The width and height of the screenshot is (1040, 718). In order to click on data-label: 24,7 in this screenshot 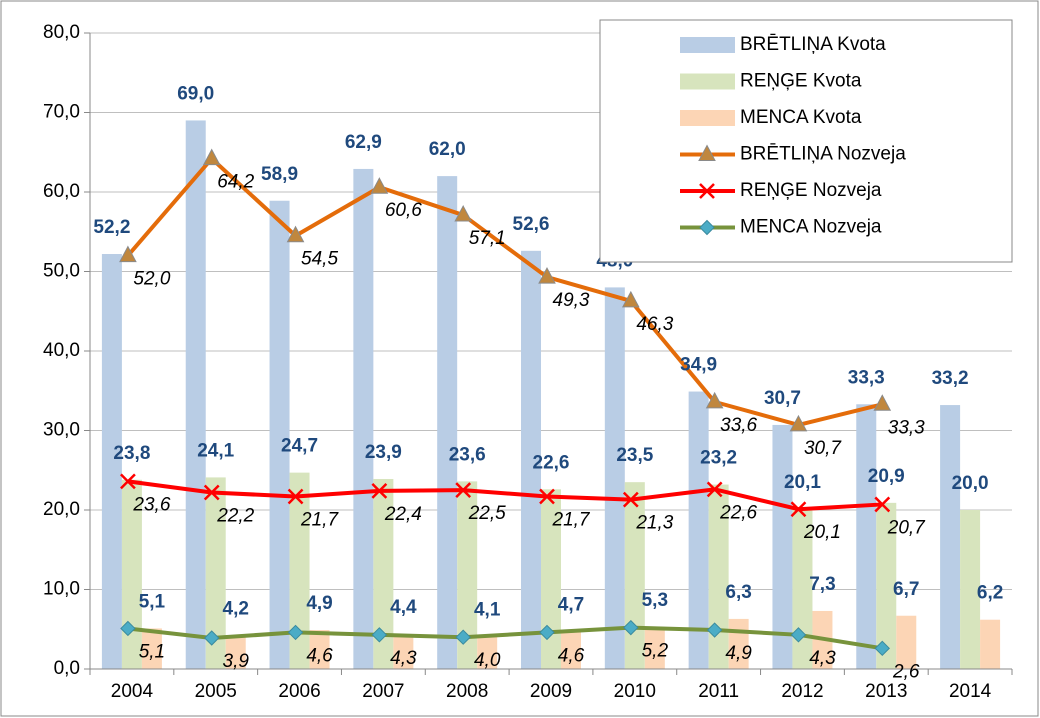, I will do `click(299, 446)`.